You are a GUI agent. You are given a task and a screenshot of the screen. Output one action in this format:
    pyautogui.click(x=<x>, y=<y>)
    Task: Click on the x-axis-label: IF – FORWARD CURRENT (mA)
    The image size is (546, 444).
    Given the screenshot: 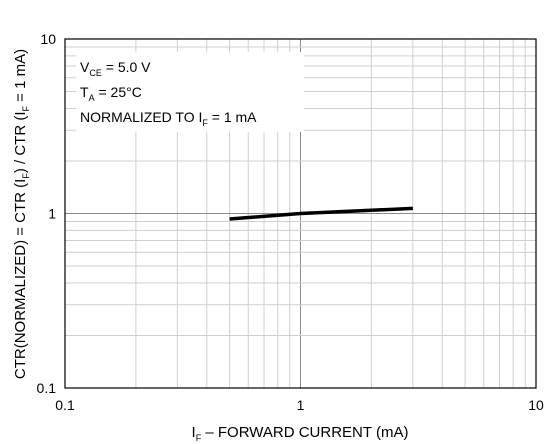 What is the action you would take?
    pyautogui.click(x=300, y=433)
    